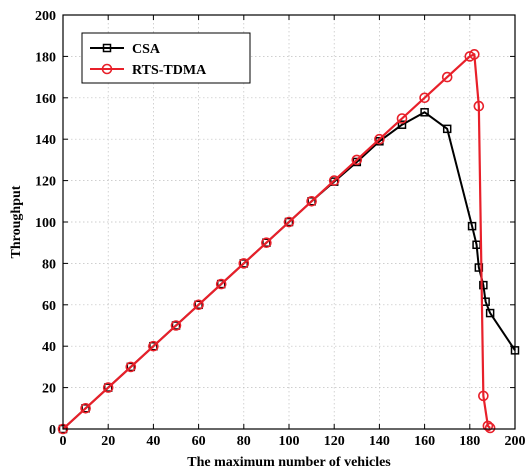  Describe the element at coordinates (125, 49) in the screenshot. I see `legend-item-csa: CSA` at that location.